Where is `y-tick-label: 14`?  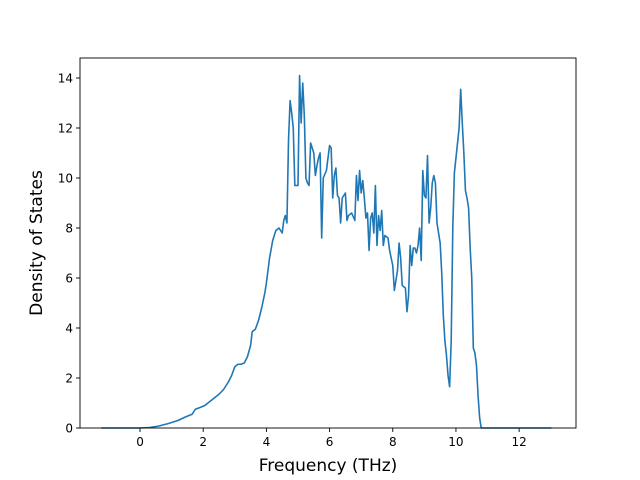
y-tick-label: 14 is located at coordinates (65, 79).